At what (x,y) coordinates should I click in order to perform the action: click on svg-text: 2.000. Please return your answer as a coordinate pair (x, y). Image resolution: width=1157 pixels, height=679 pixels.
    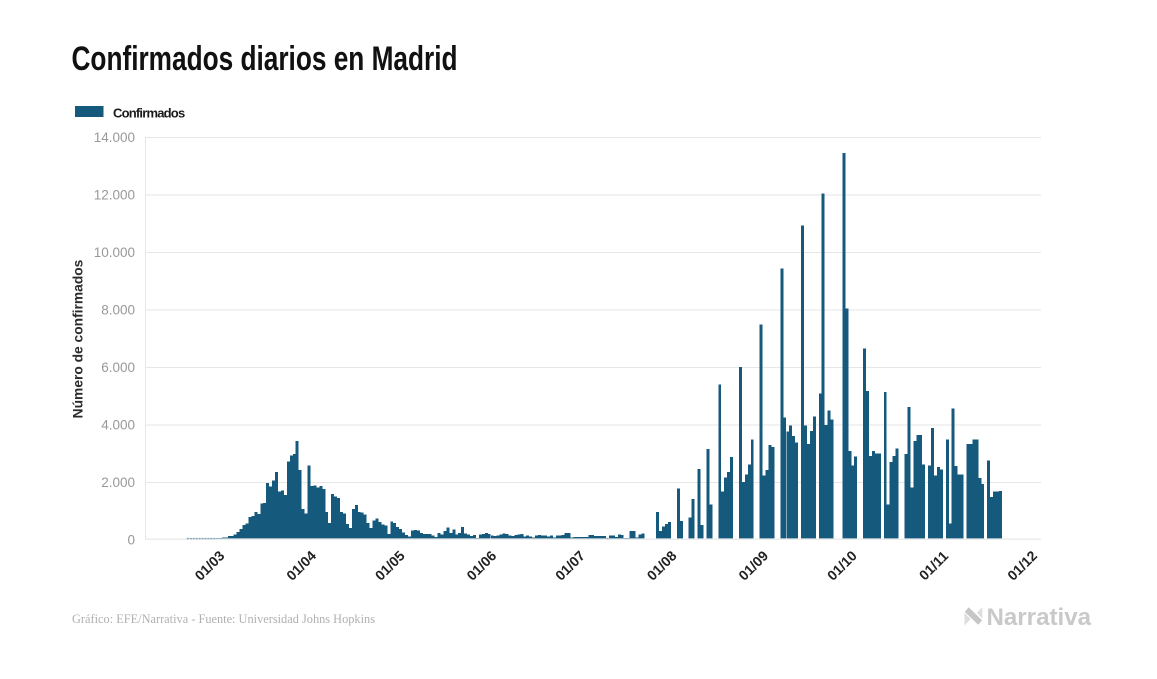
    Looking at the image, I should click on (118, 482).